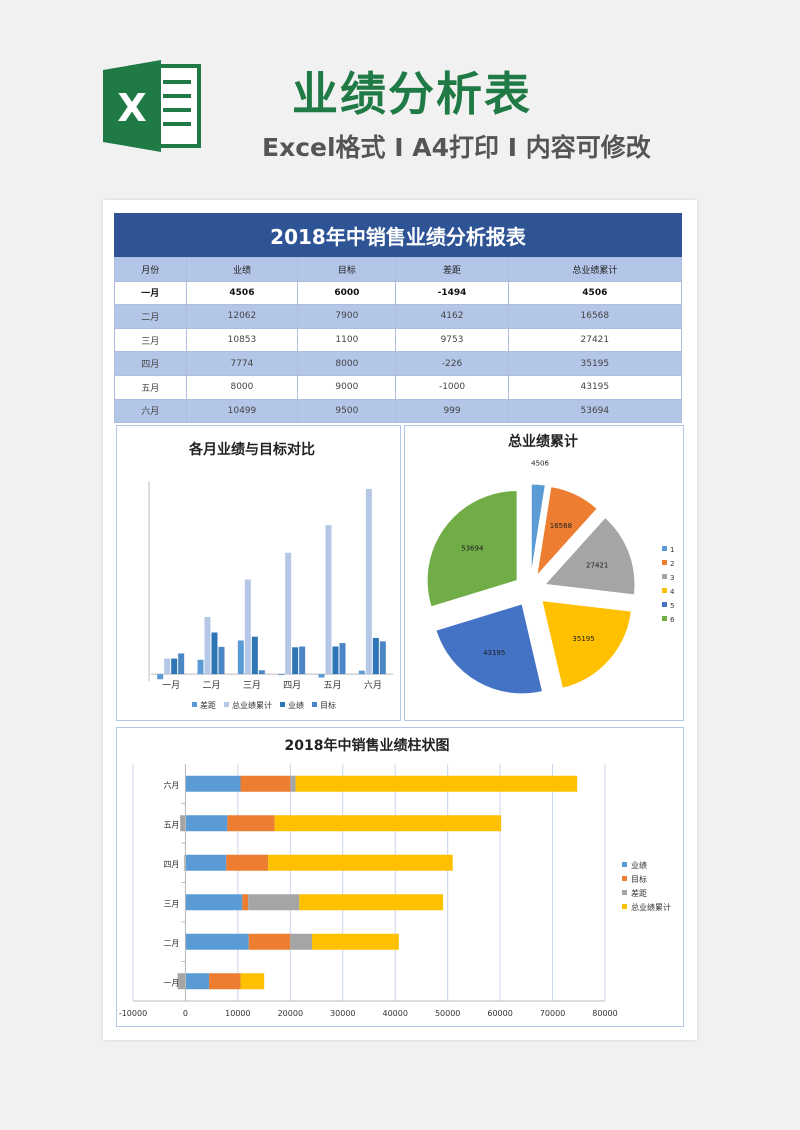 The image size is (800, 1130). I want to click on table-cell: 总业绩累计, so click(595, 269).